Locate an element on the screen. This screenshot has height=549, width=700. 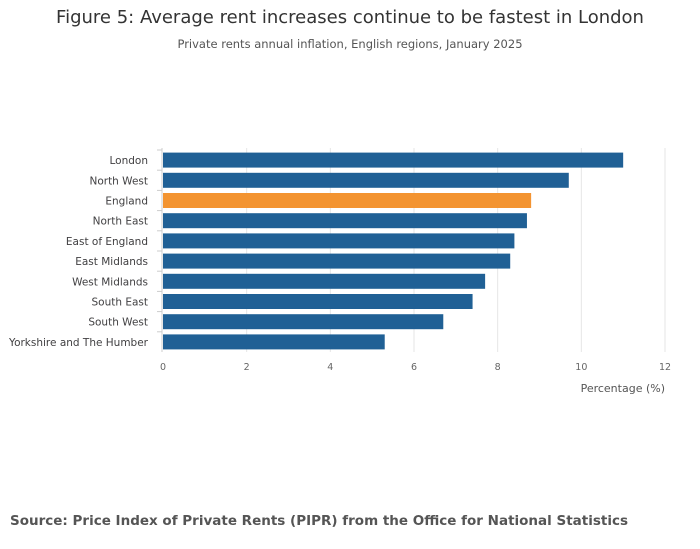
x-tick-label: 6 is located at coordinates (414, 367).